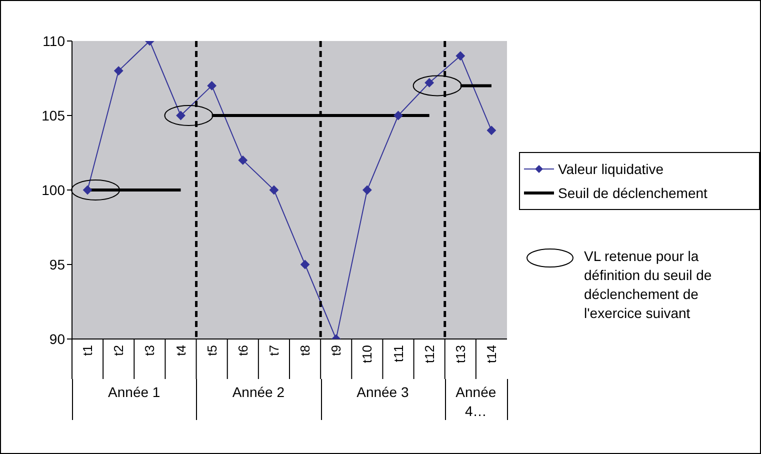  Describe the element at coordinates (398, 353) in the screenshot. I see `x-tick-label: t11` at that location.